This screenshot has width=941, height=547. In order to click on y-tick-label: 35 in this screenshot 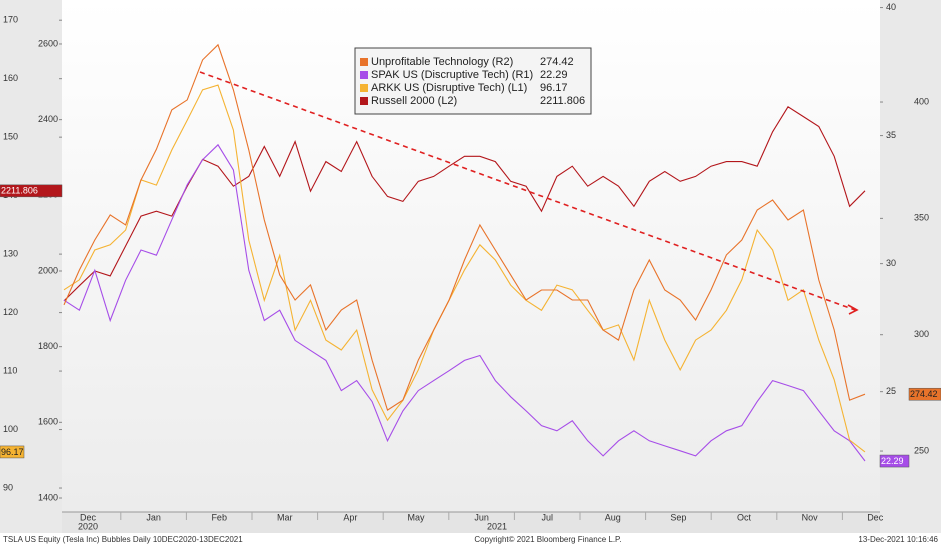, I will do `click(891, 135)`.